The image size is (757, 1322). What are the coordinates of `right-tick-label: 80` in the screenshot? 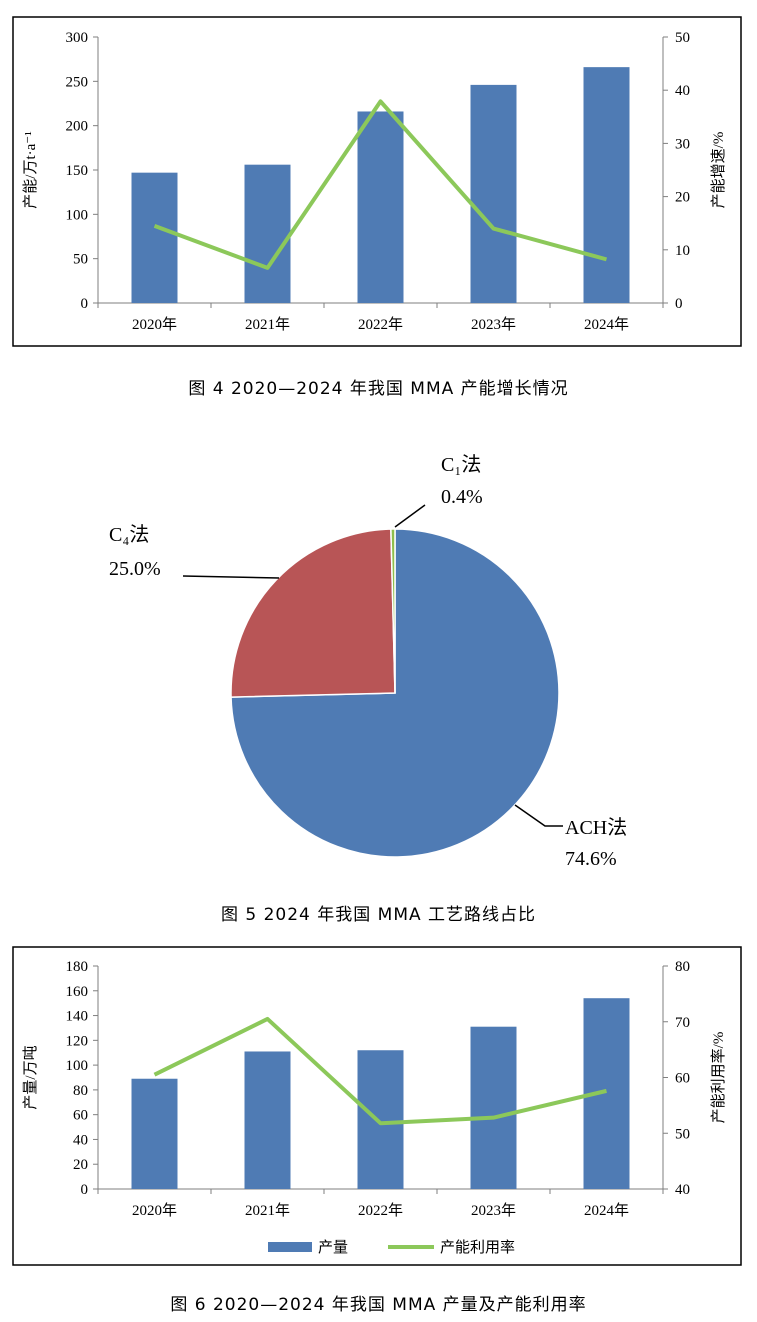 It's located at (682, 967).